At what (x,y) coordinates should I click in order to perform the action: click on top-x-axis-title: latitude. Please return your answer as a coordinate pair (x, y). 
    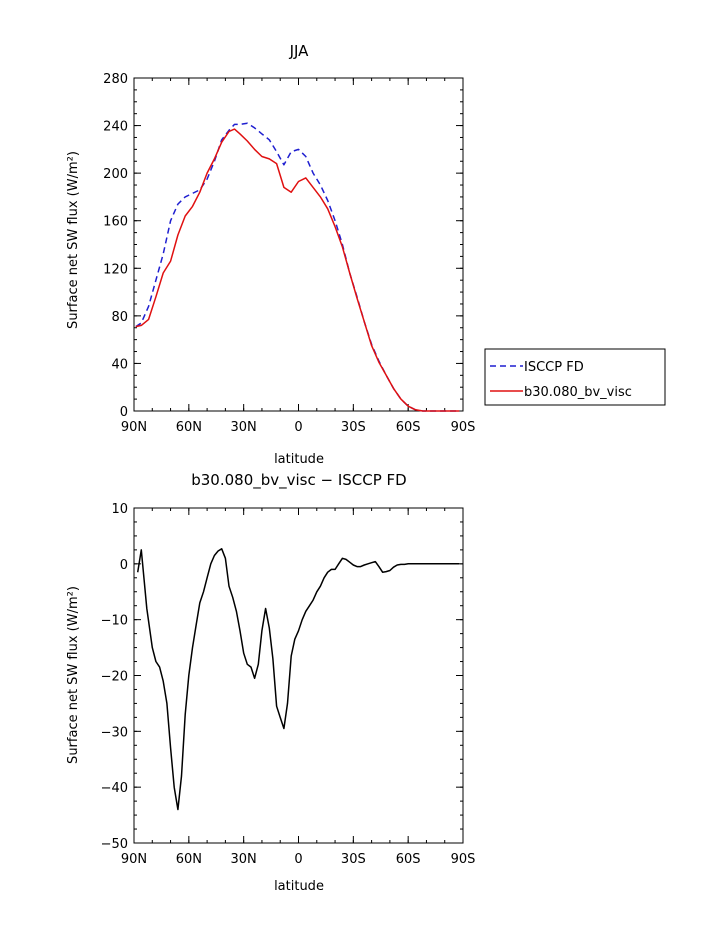
    Looking at the image, I should click on (299, 459).